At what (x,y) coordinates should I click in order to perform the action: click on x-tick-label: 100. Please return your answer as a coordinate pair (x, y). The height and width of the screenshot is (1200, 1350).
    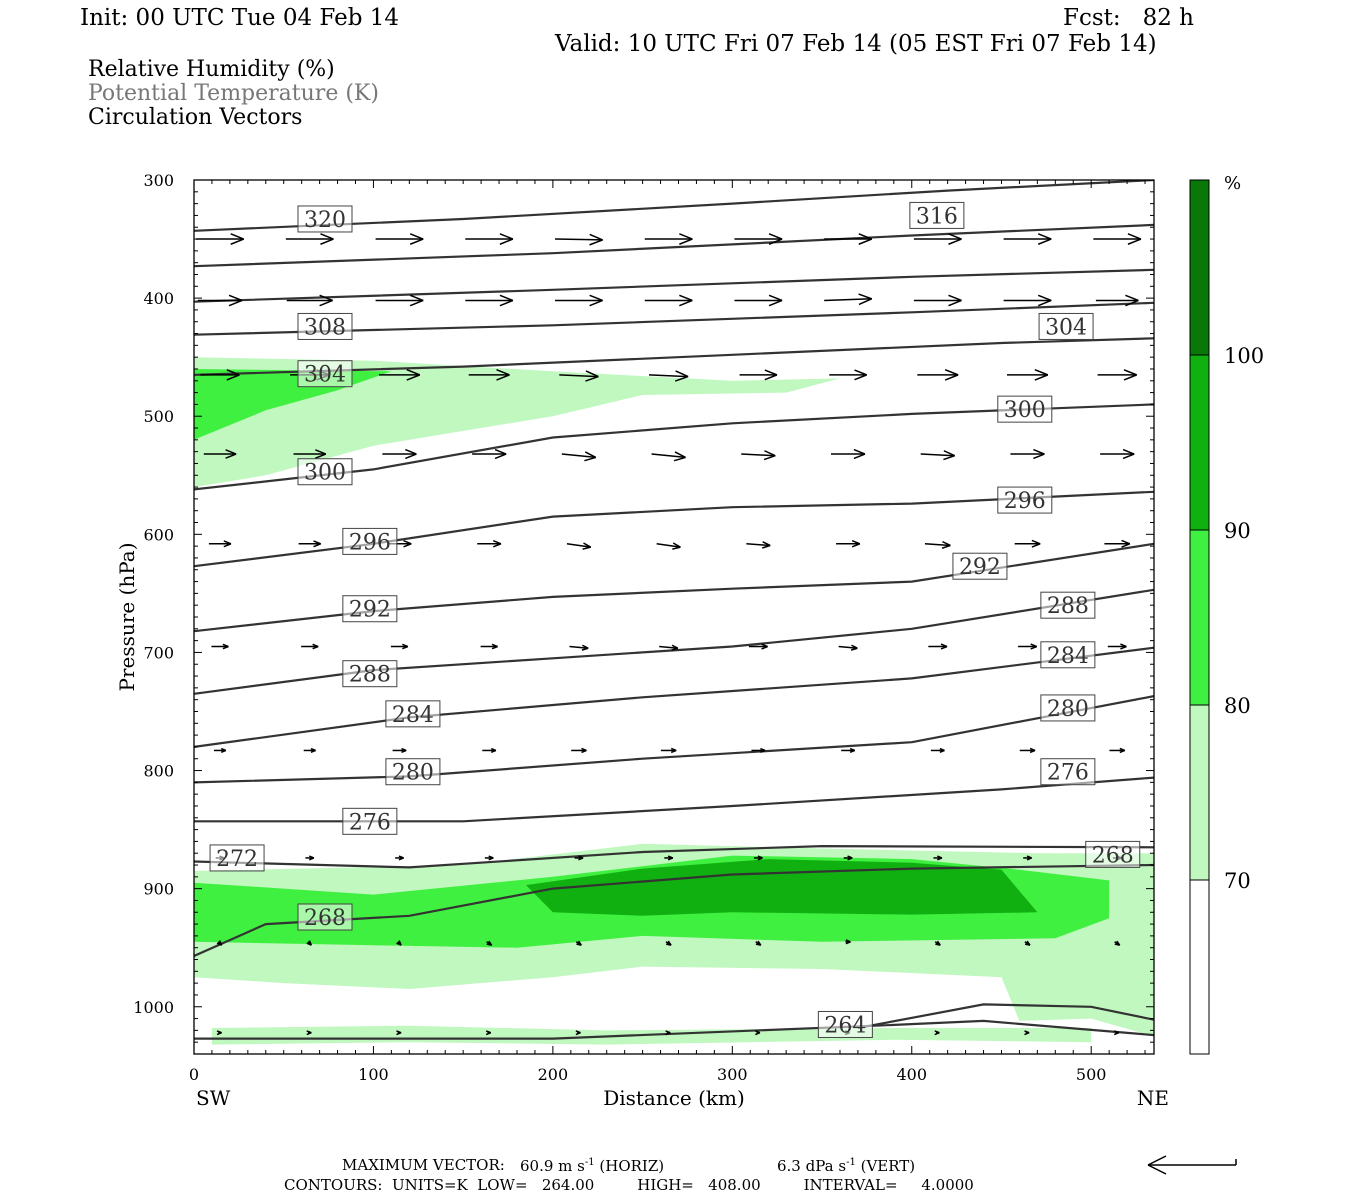
    Looking at the image, I should click on (373, 1074).